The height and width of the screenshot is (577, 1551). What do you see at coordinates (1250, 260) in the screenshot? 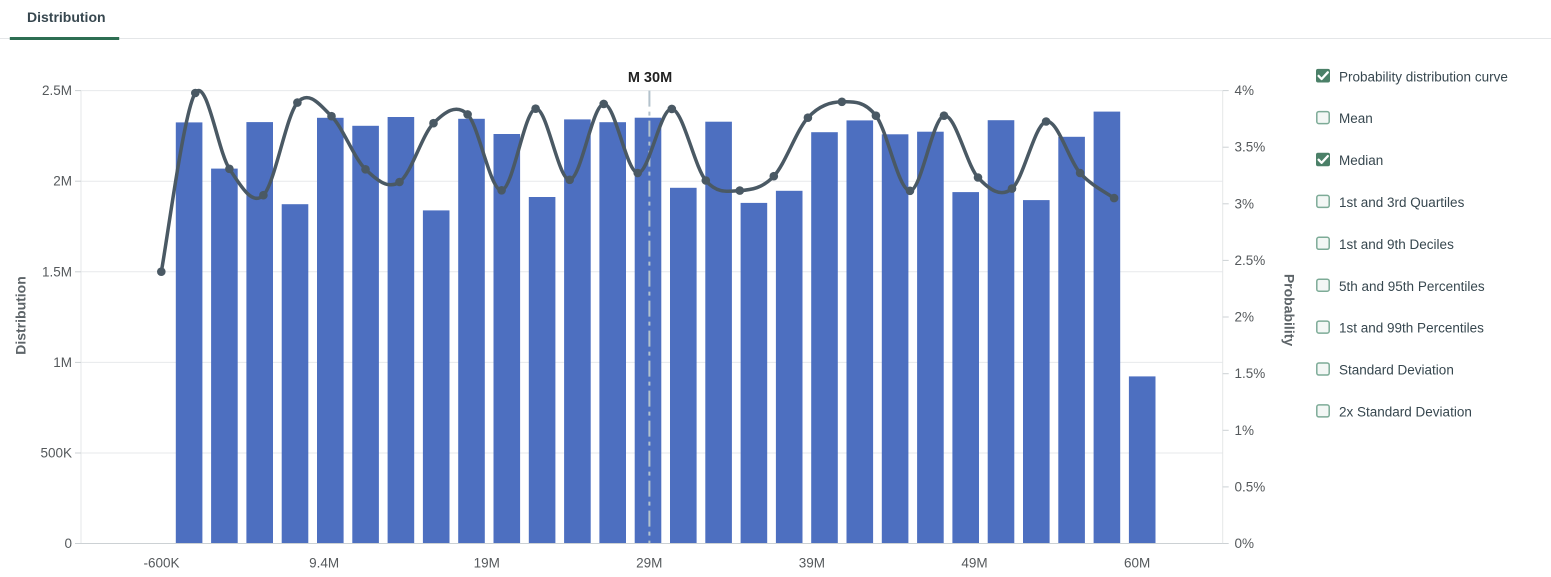
I see `svg-text: 2.5%` at bounding box center [1250, 260].